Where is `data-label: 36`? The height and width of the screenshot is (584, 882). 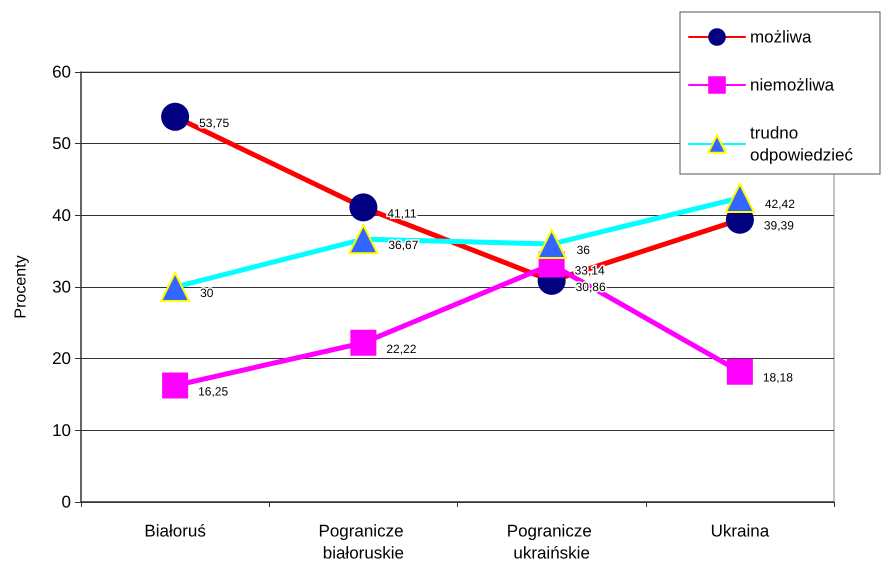 data-label: 36 is located at coordinates (583, 250).